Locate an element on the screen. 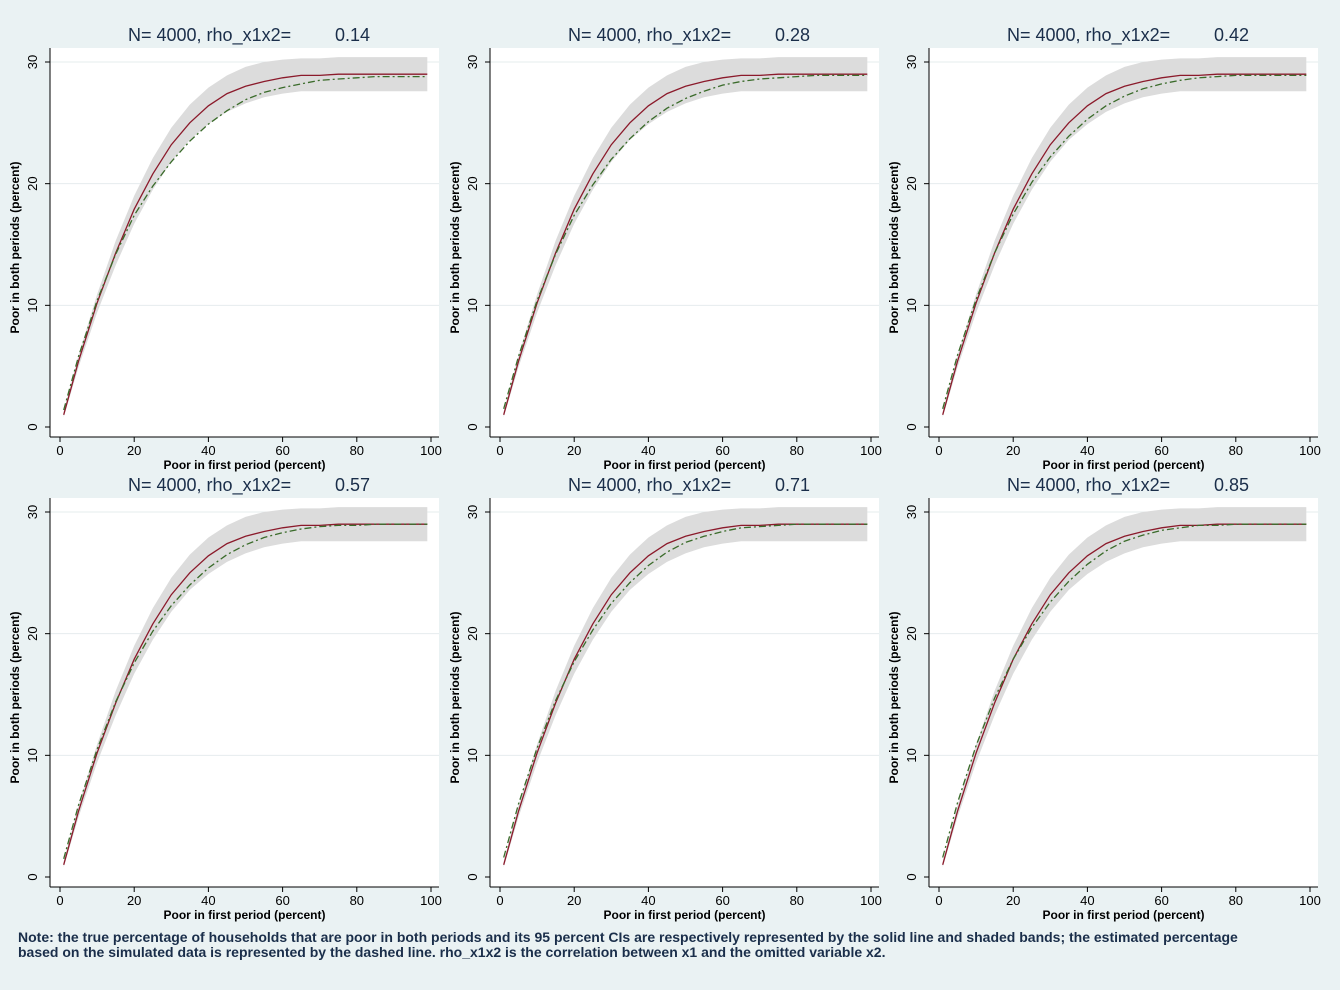  panel-title-value: 0.71 is located at coordinates (792, 485).